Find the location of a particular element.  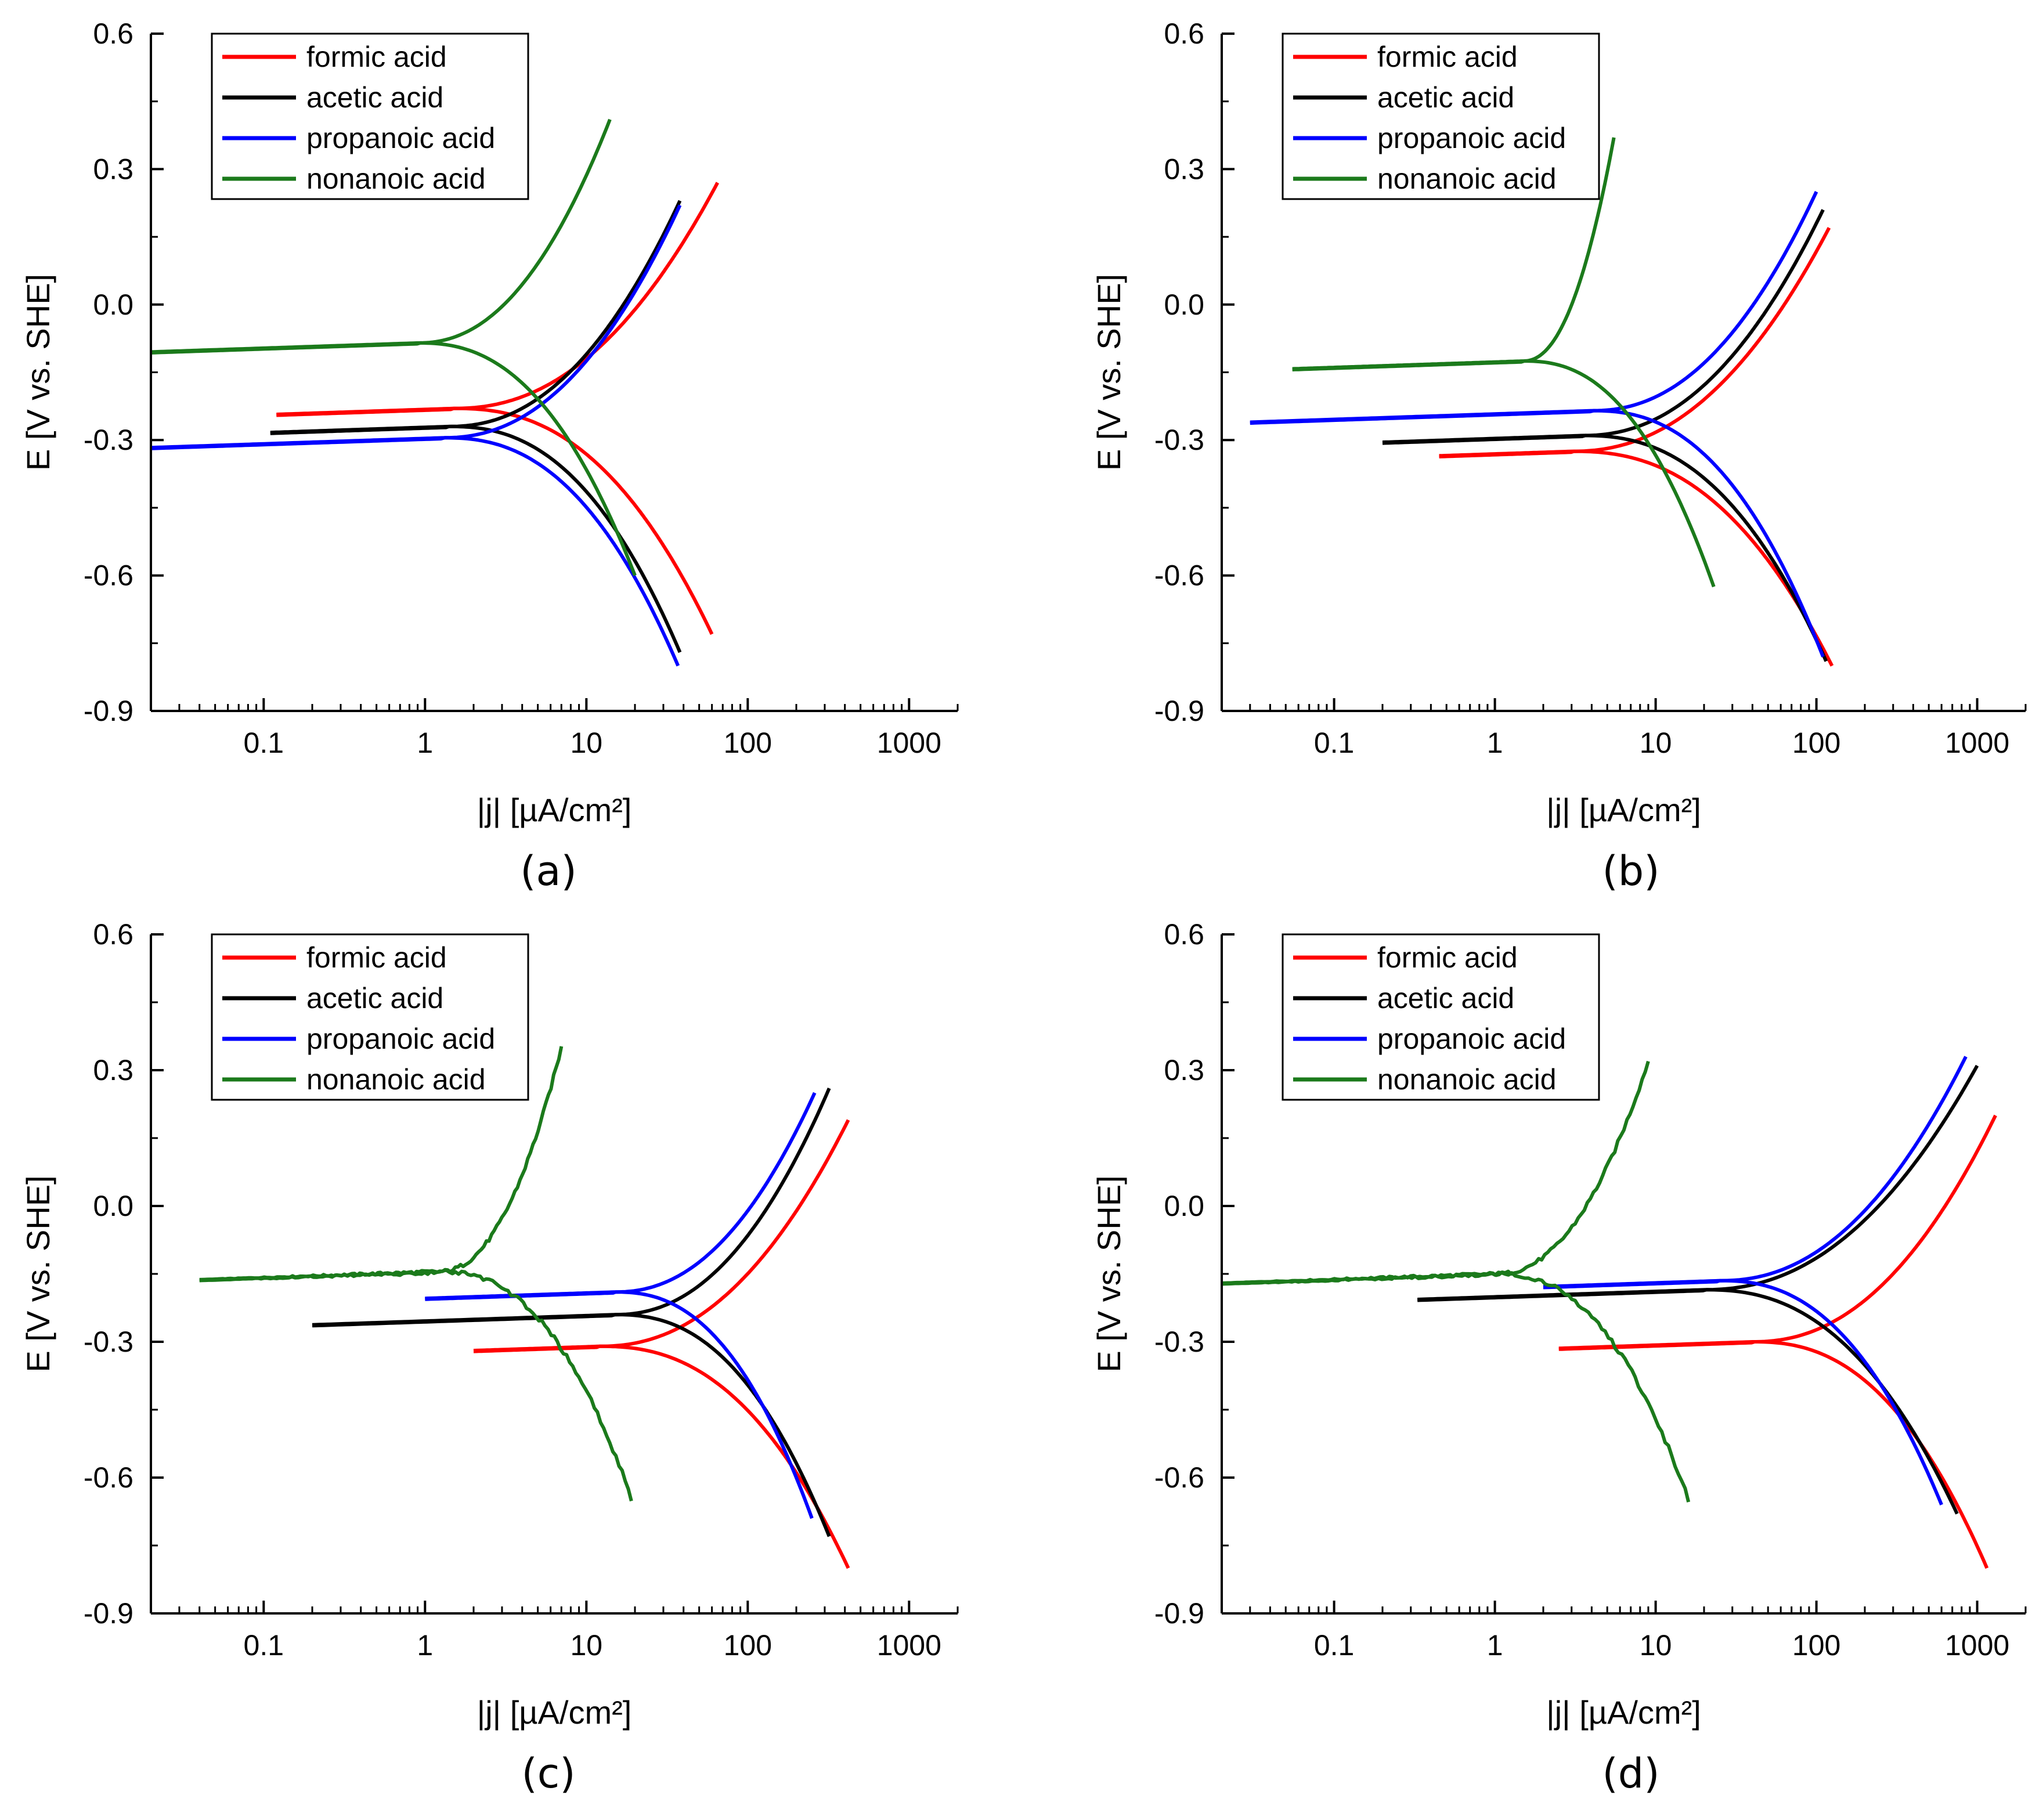

panel-label: (c) is located at coordinates (548, 1774).